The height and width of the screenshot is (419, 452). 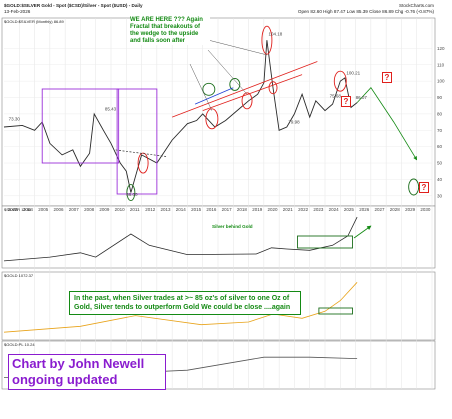 I want to click on price-data-label: 75.68, so click(x=336, y=96).